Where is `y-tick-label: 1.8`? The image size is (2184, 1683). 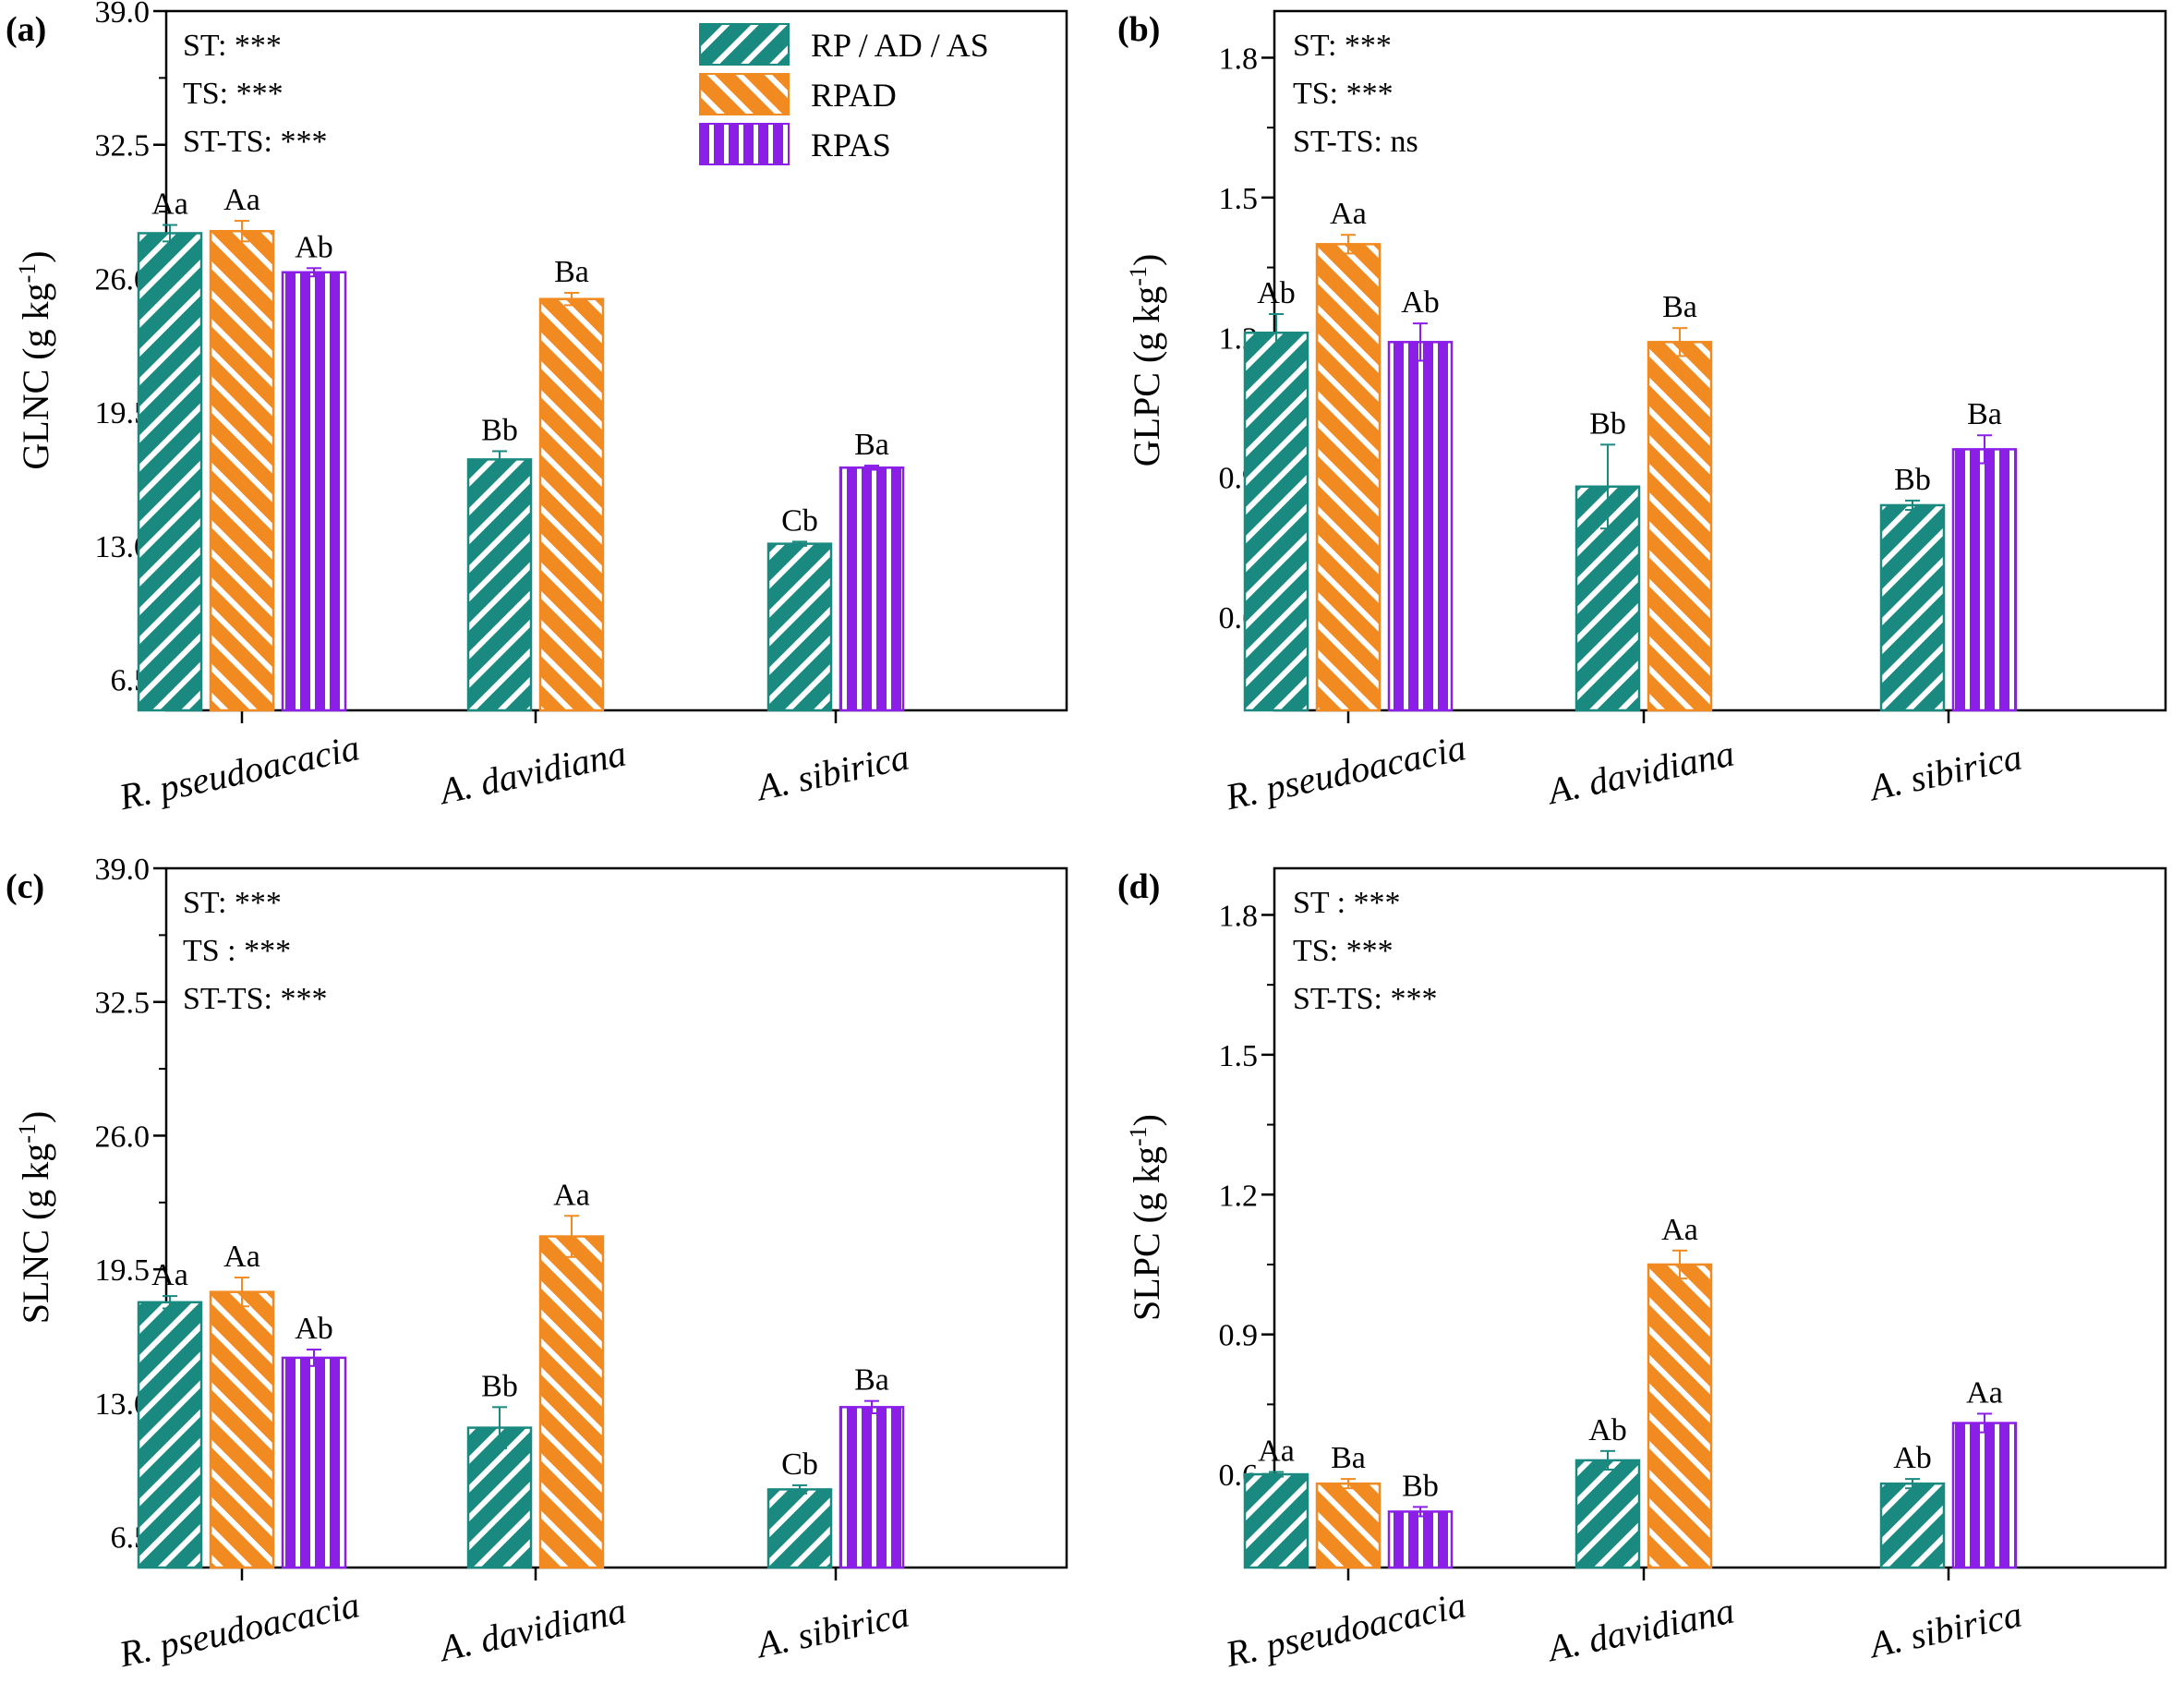
y-tick-label: 1.8 is located at coordinates (1239, 916).